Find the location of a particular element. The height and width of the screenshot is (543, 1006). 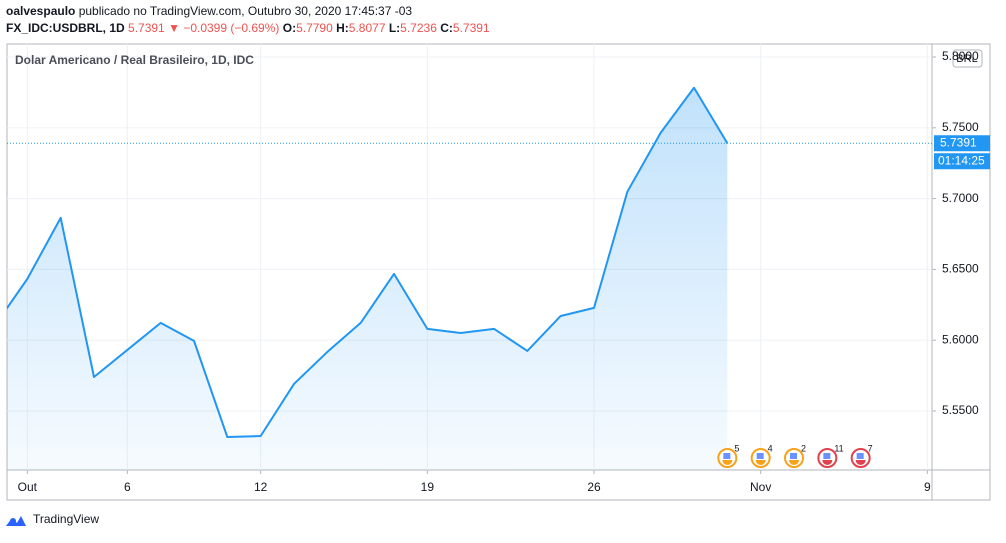

y-tick-label: 5.6000 is located at coordinates (960, 339).